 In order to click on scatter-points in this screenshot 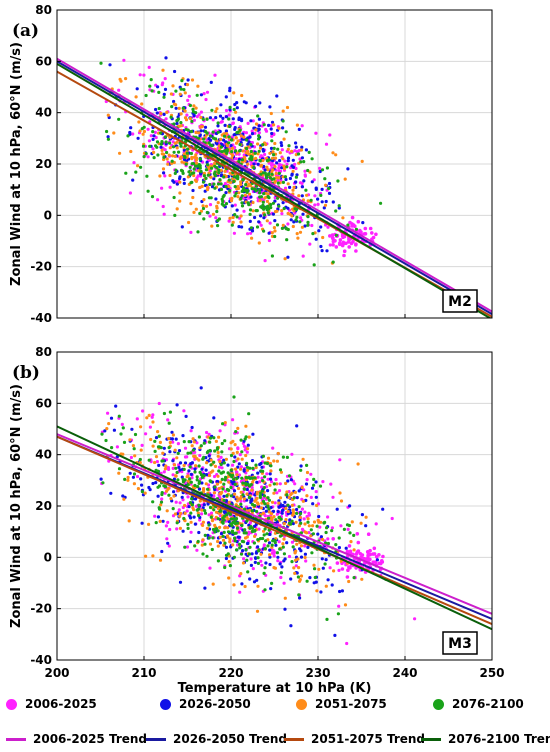, I will do `click(241, 161)`.